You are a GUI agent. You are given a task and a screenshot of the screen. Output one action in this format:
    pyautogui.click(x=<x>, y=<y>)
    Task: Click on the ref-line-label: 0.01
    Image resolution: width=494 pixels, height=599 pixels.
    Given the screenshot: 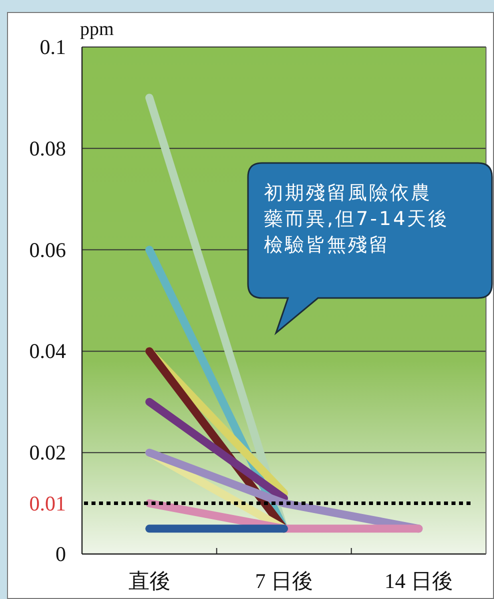 What is the action you would take?
    pyautogui.click(x=47, y=503)
    